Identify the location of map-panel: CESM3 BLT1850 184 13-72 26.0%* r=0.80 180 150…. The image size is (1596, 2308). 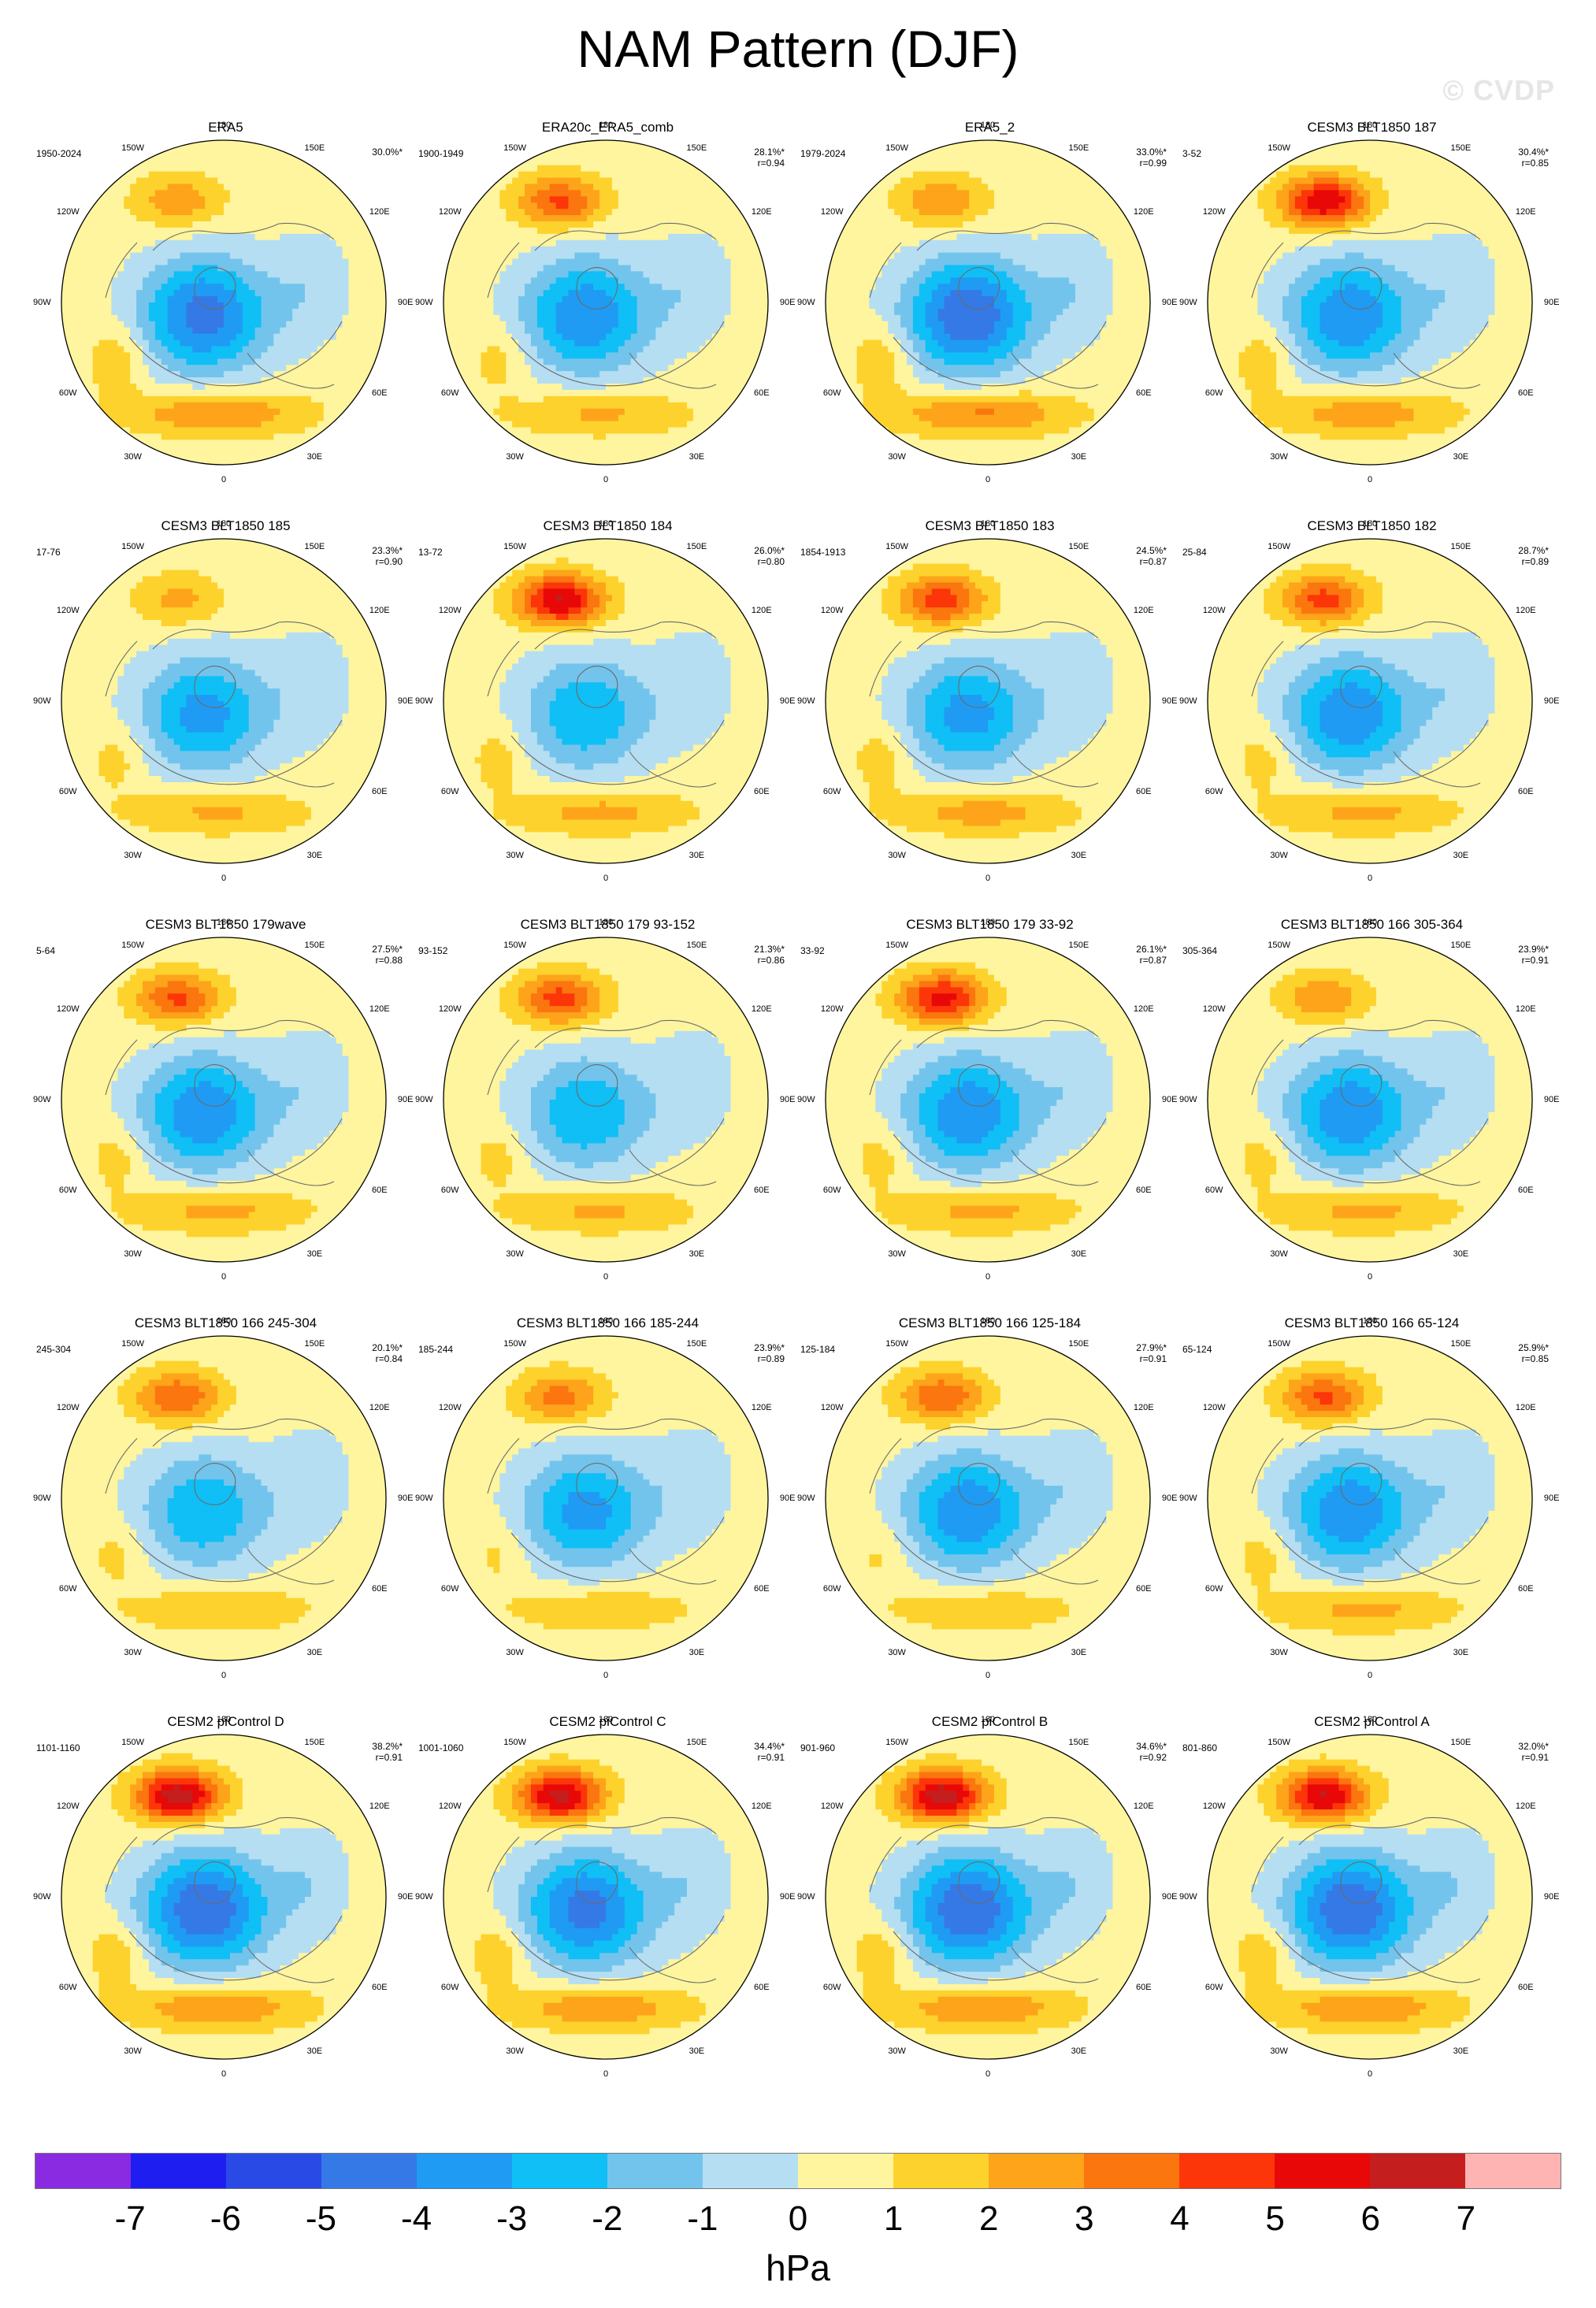
(607, 714).